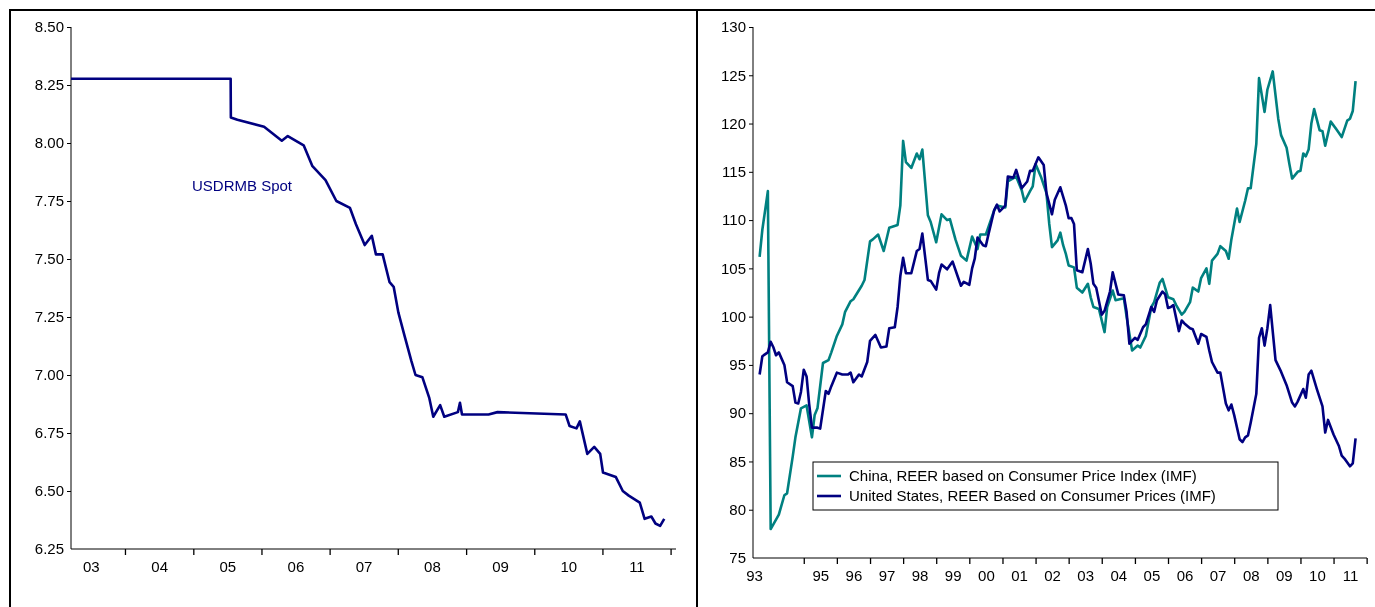  Describe the element at coordinates (49, 433) in the screenshot. I see `y-tick-label: 6.75` at that location.